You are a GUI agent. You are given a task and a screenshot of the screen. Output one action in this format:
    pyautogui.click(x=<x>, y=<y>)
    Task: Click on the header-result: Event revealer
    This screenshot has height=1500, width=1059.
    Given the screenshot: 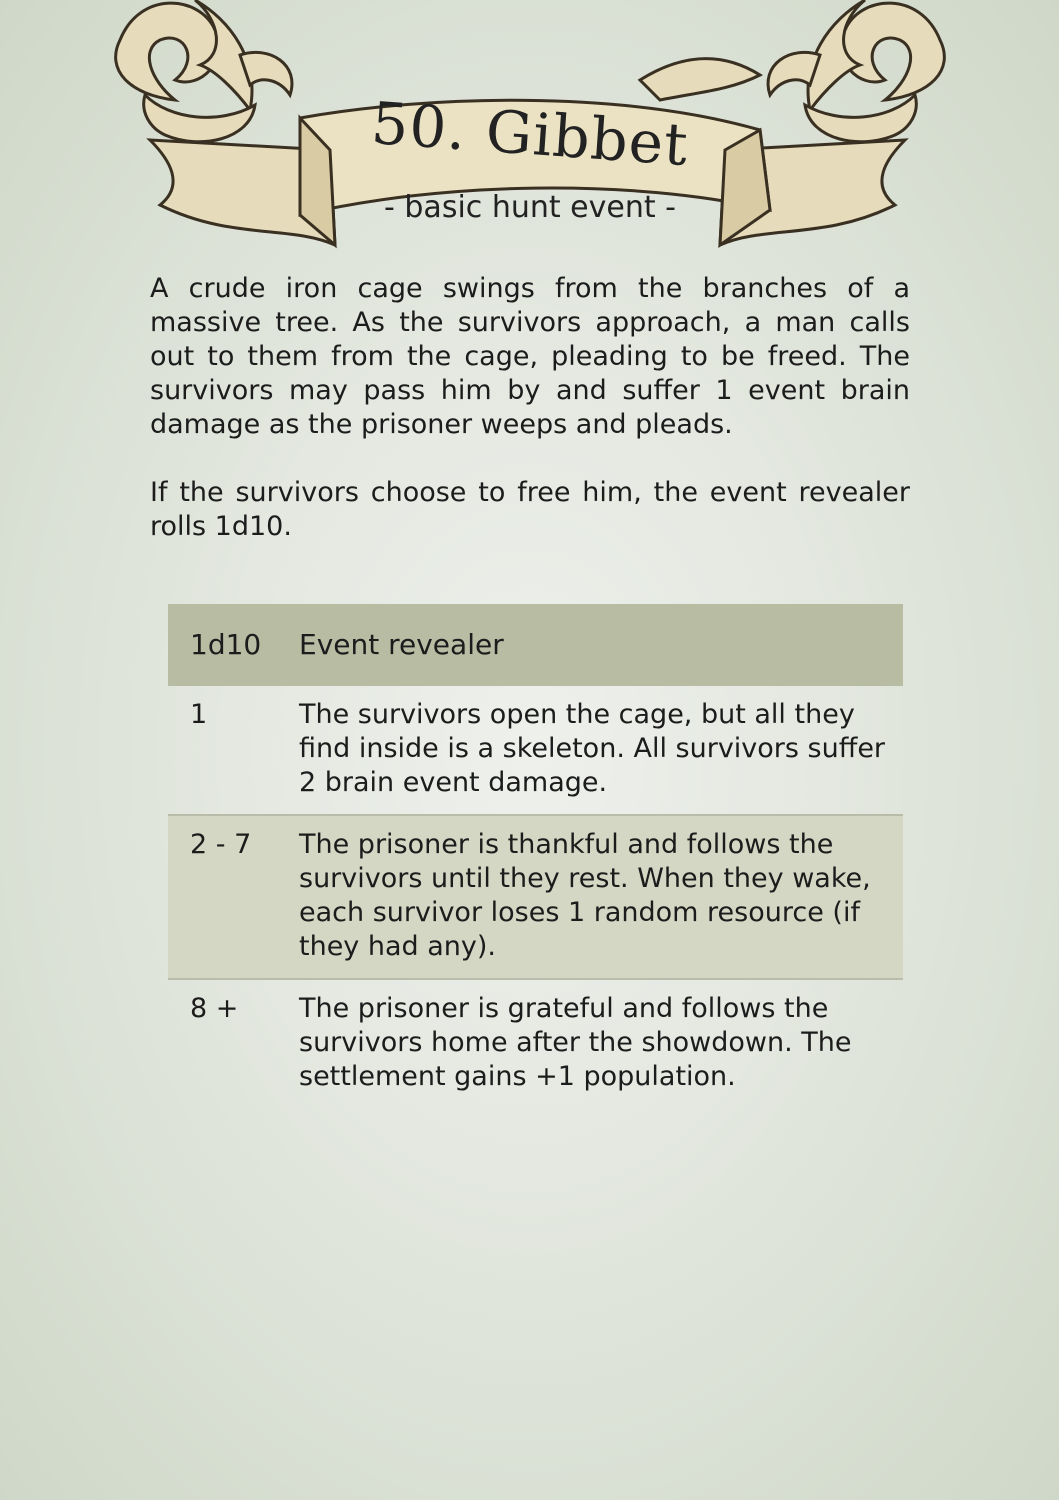 What is the action you would take?
    pyautogui.click(x=401, y=644)
    